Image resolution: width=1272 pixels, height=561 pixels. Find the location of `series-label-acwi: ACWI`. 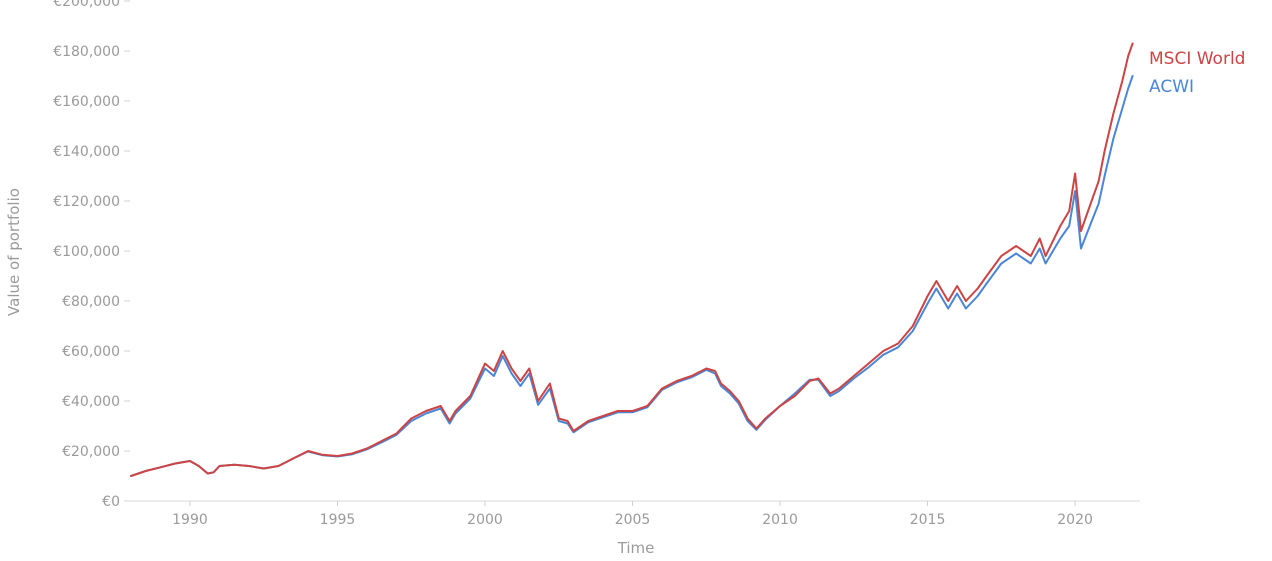

series-label-acwi: ACWI is located at coordinates (1171, 87).